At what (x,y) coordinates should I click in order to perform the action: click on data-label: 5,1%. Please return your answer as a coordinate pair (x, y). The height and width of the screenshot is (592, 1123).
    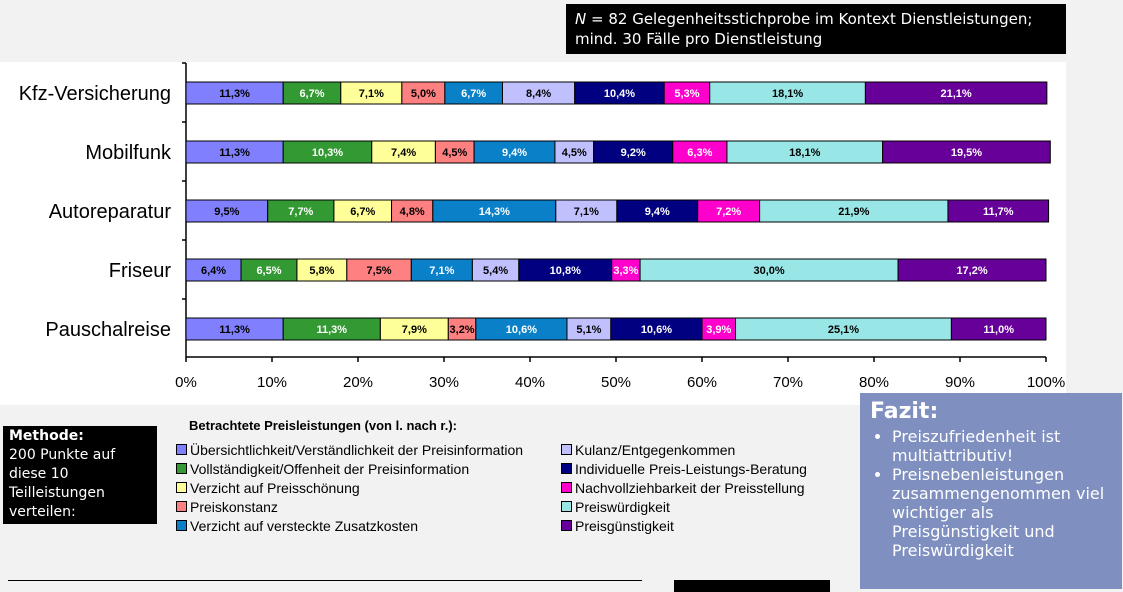
    Looking at the image, I should click on (588, 330).